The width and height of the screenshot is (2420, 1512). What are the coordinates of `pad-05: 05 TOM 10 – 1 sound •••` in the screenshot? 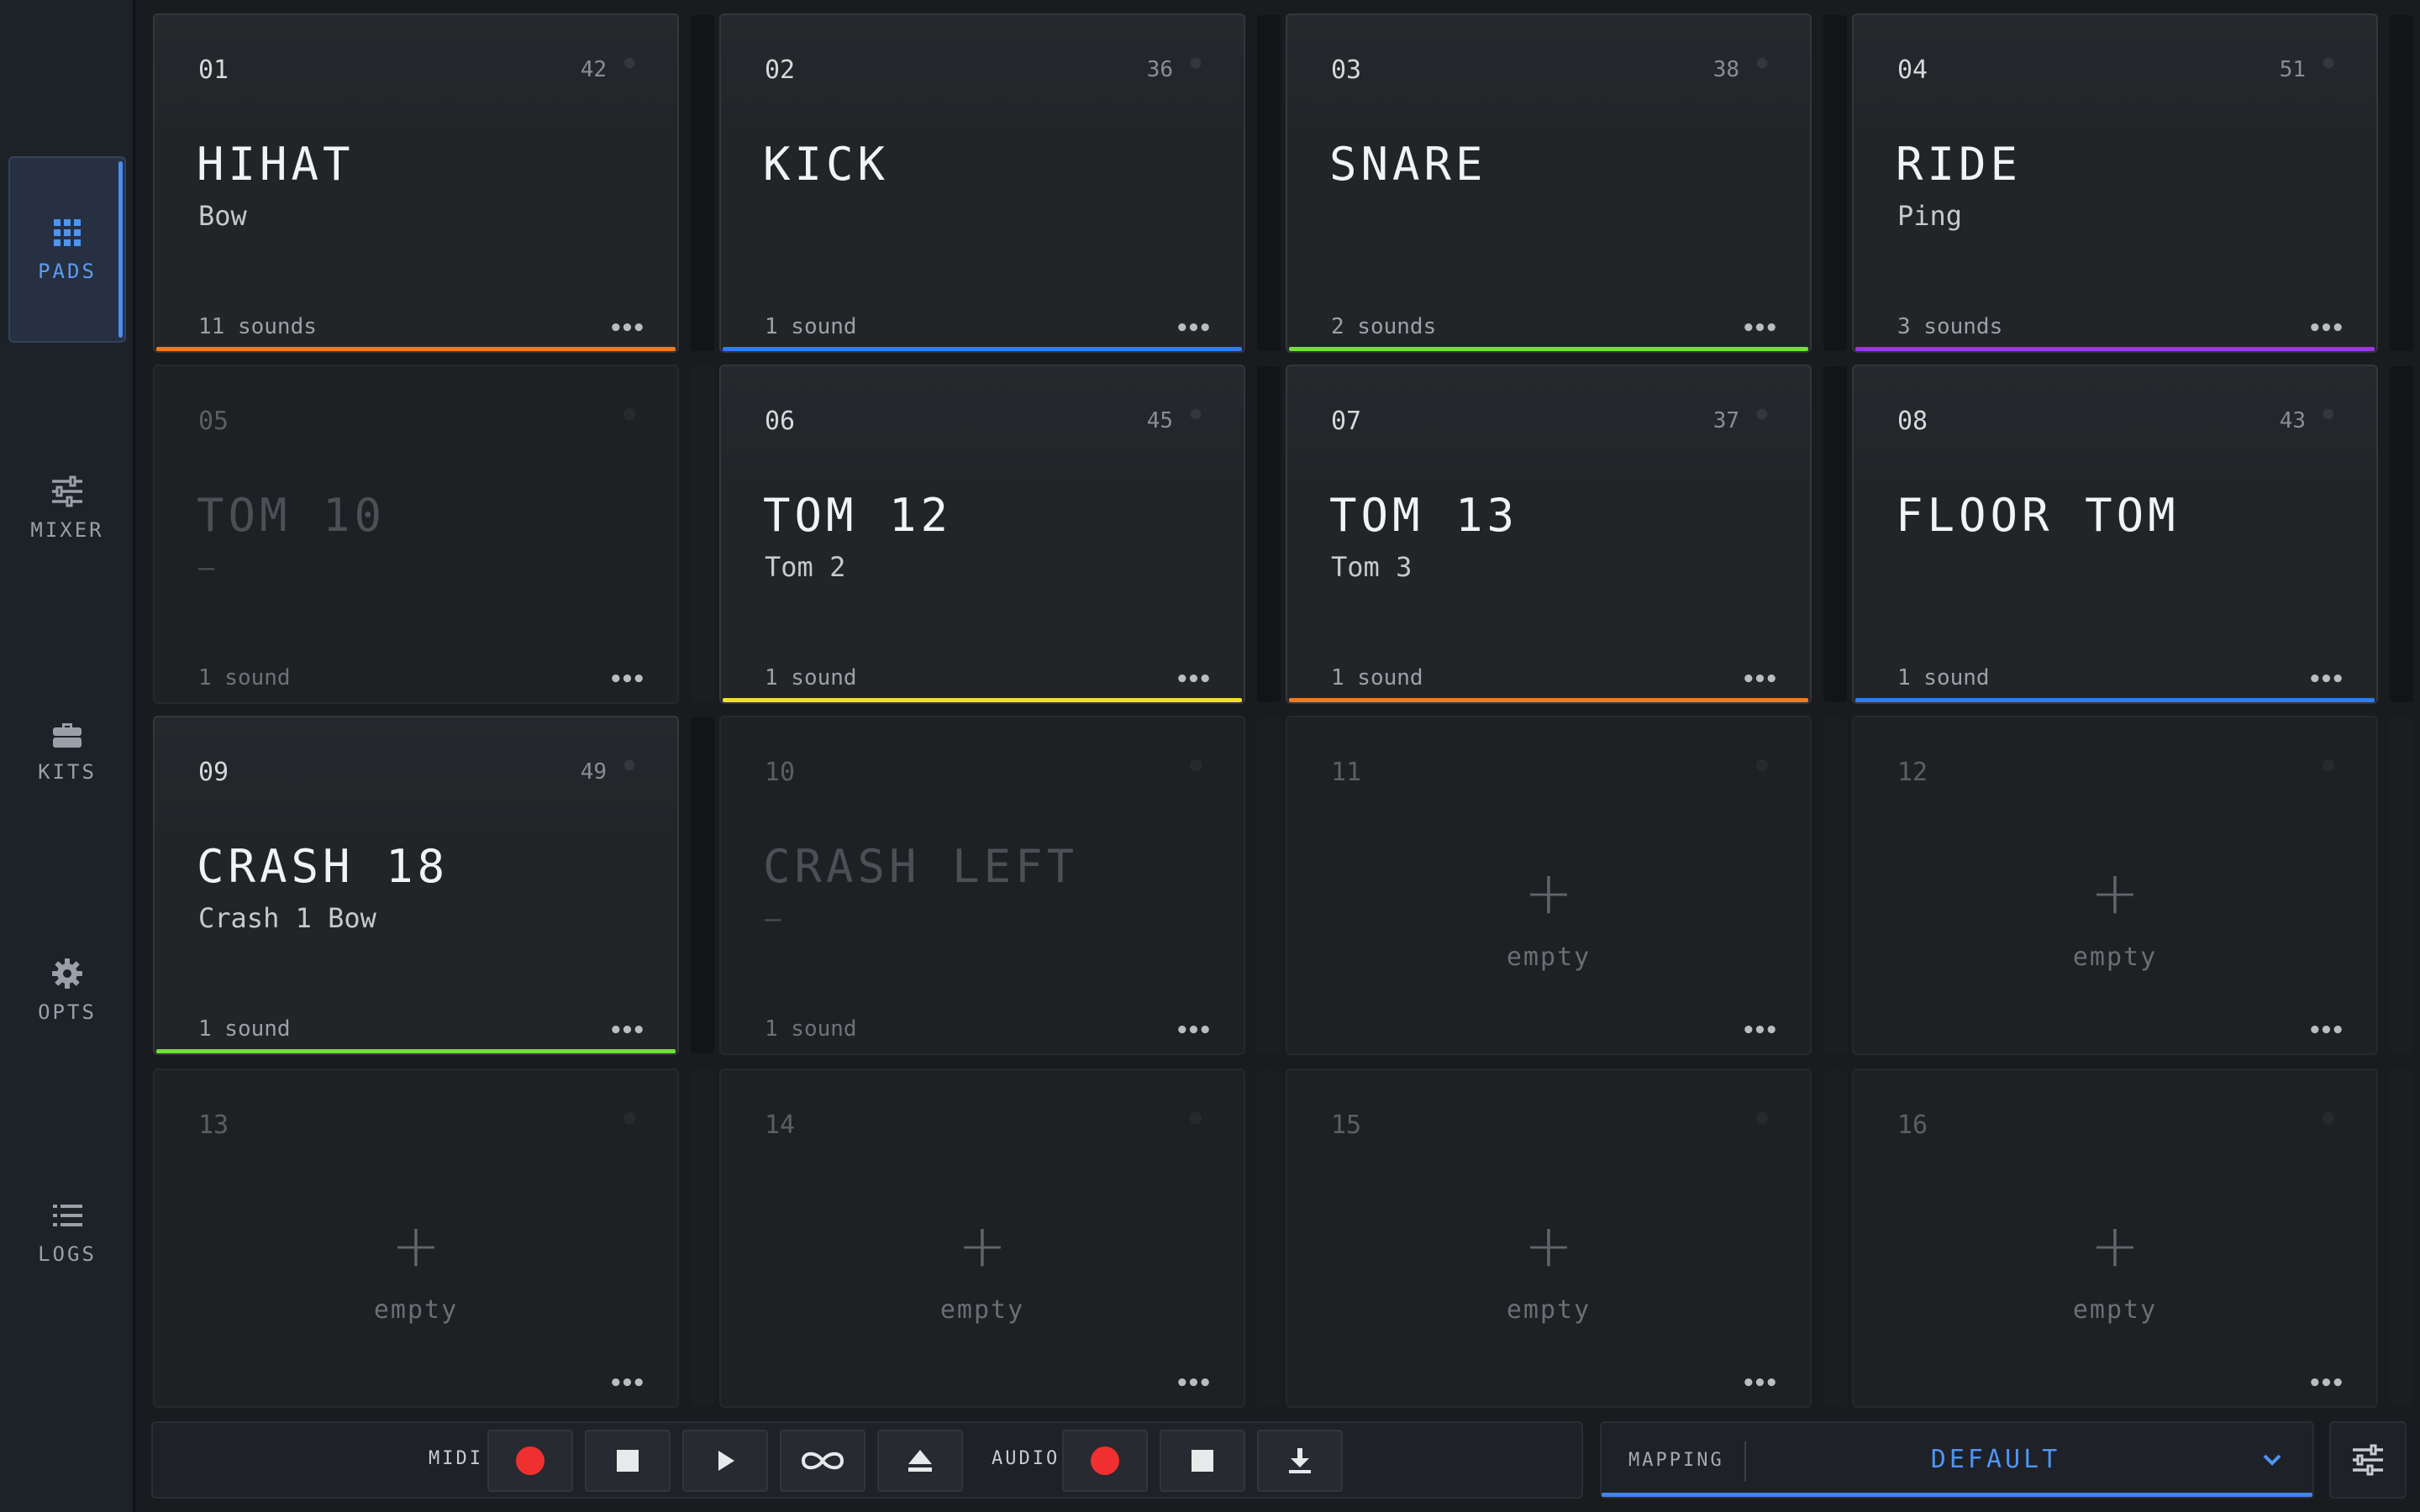 It's located at (416, 534).